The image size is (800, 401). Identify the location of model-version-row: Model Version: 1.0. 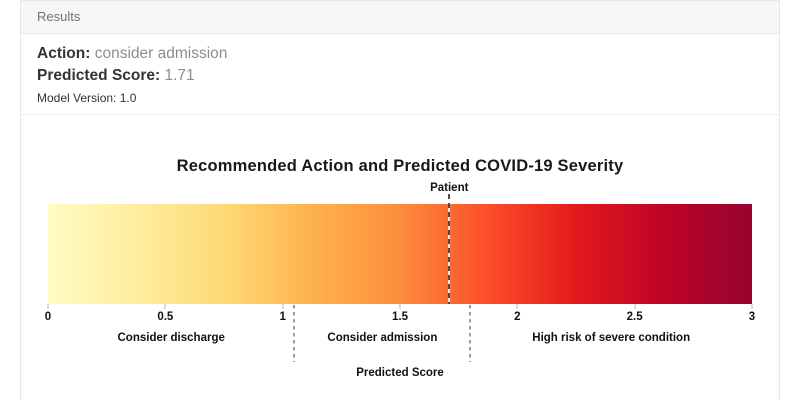
(400, 98).